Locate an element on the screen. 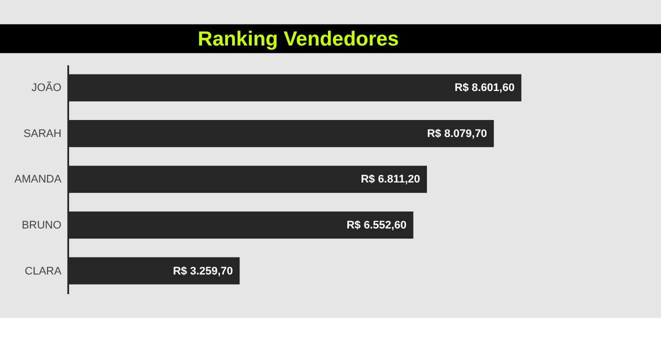  data-label: R$ 8.079,70 is located at coordinates (457, 134).